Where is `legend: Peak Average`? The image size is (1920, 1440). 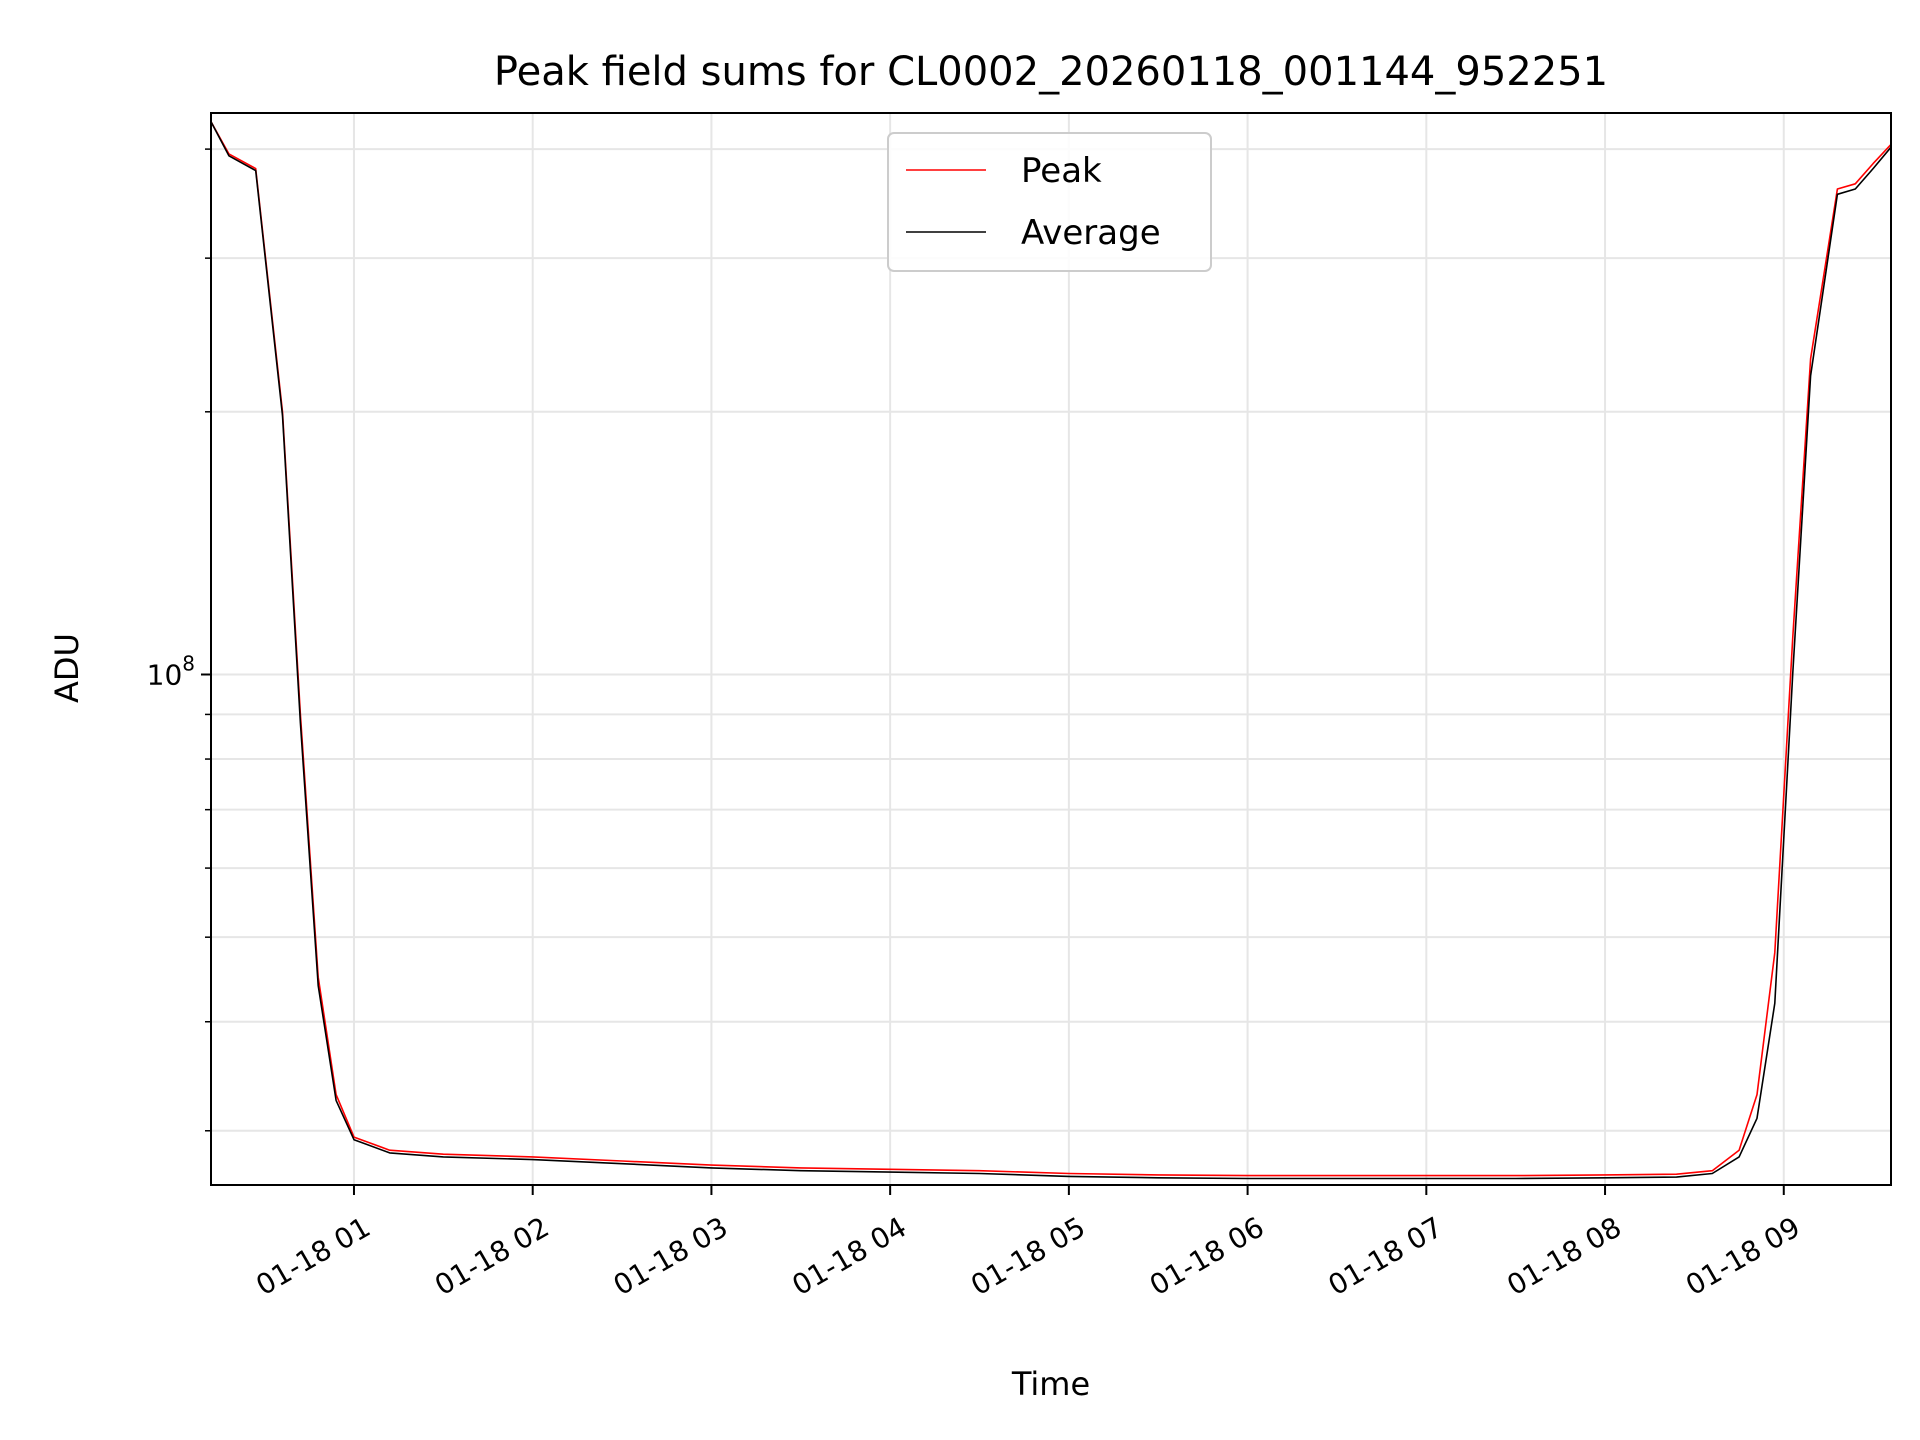
legend: Peak Average is located at coordinates (1049, 202).